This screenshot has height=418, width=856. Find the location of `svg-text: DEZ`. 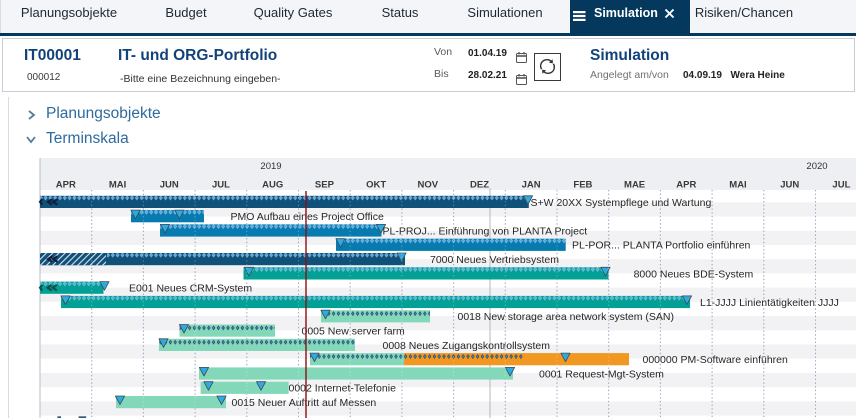

svg-text: DEZ is located at coordinates (479, 185).